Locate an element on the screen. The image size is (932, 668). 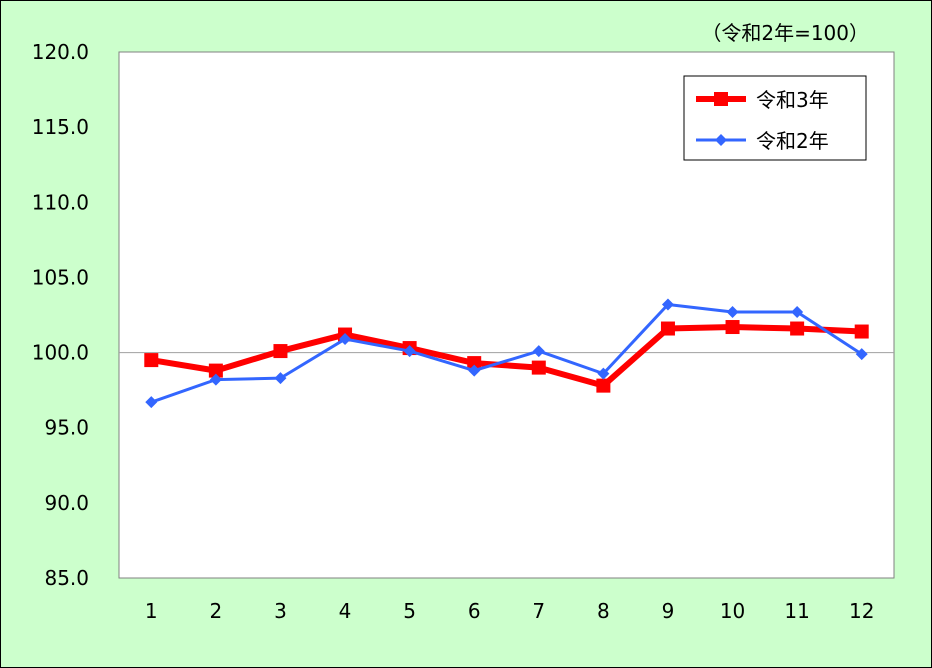
x-tick-label: 3 is located at coordinates (280, 611).